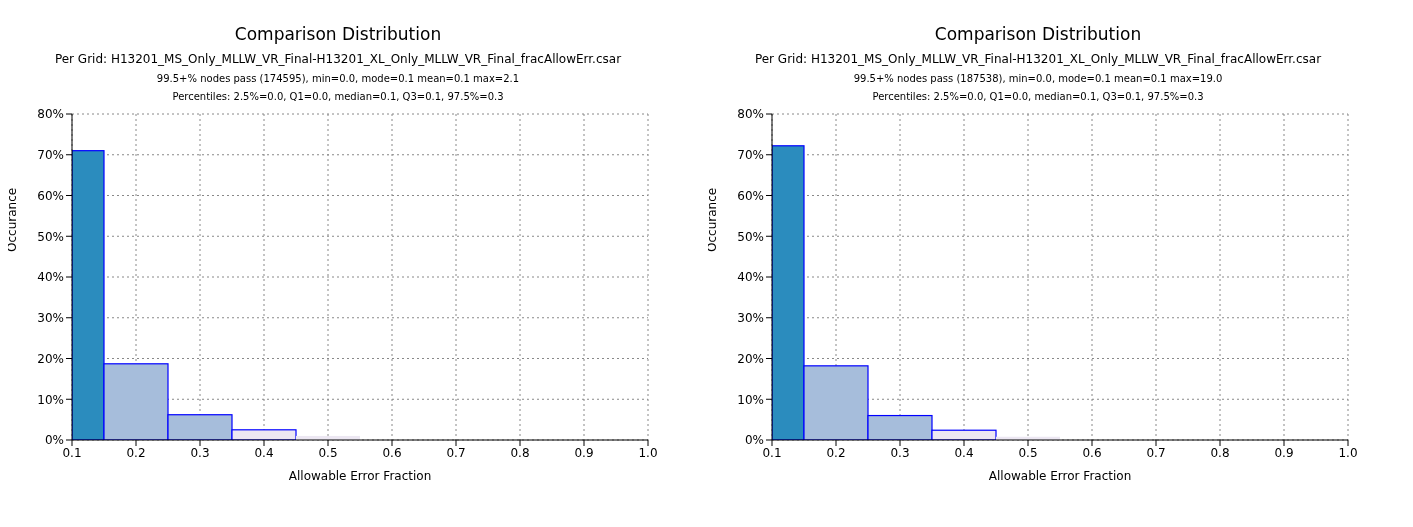 The height and width of the screenshot is (527, 1413). I want to click on text: 99.5+% nodes pass (174595), min=0.0, mode=0.1 mean=0.1 max=2.1, so click(338, 78).